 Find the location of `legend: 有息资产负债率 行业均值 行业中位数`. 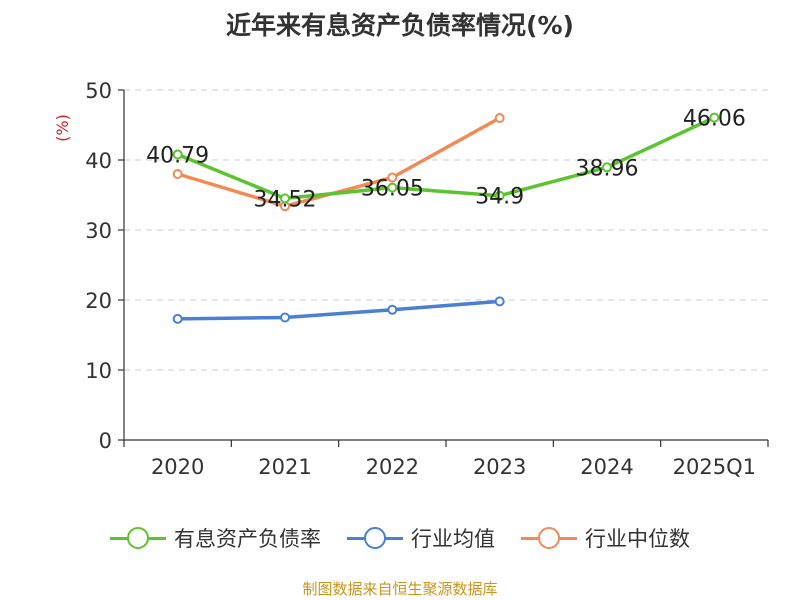

legend: 有息资产负债率 行业均值 行业中位数 is located at coordinates (400, 538).